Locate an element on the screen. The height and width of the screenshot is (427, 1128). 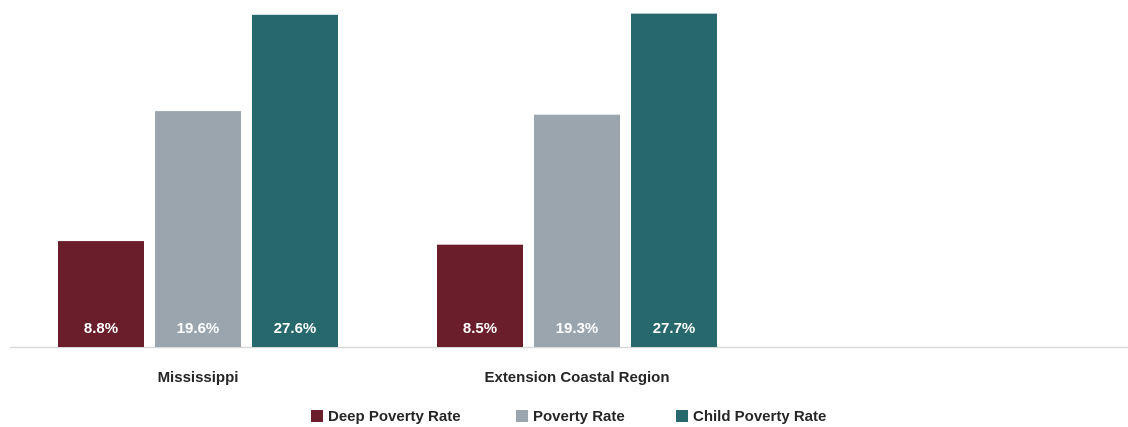
legend-item-deep-poverty-rate: Deep Poverty Rate is located at coordinates (386, 416).